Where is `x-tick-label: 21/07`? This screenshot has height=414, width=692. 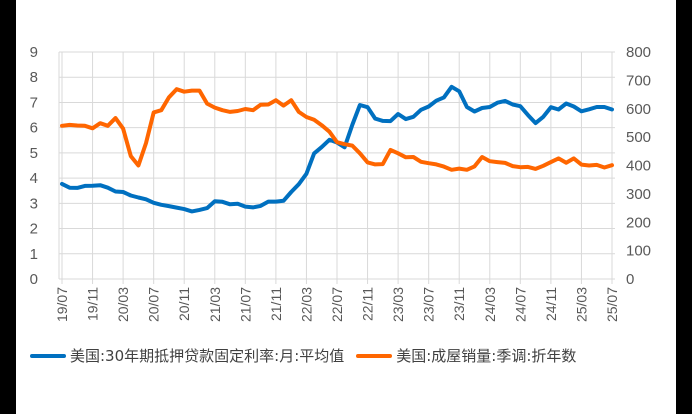 x-tick-label: 21/07 is located at coordinates (245, 304).